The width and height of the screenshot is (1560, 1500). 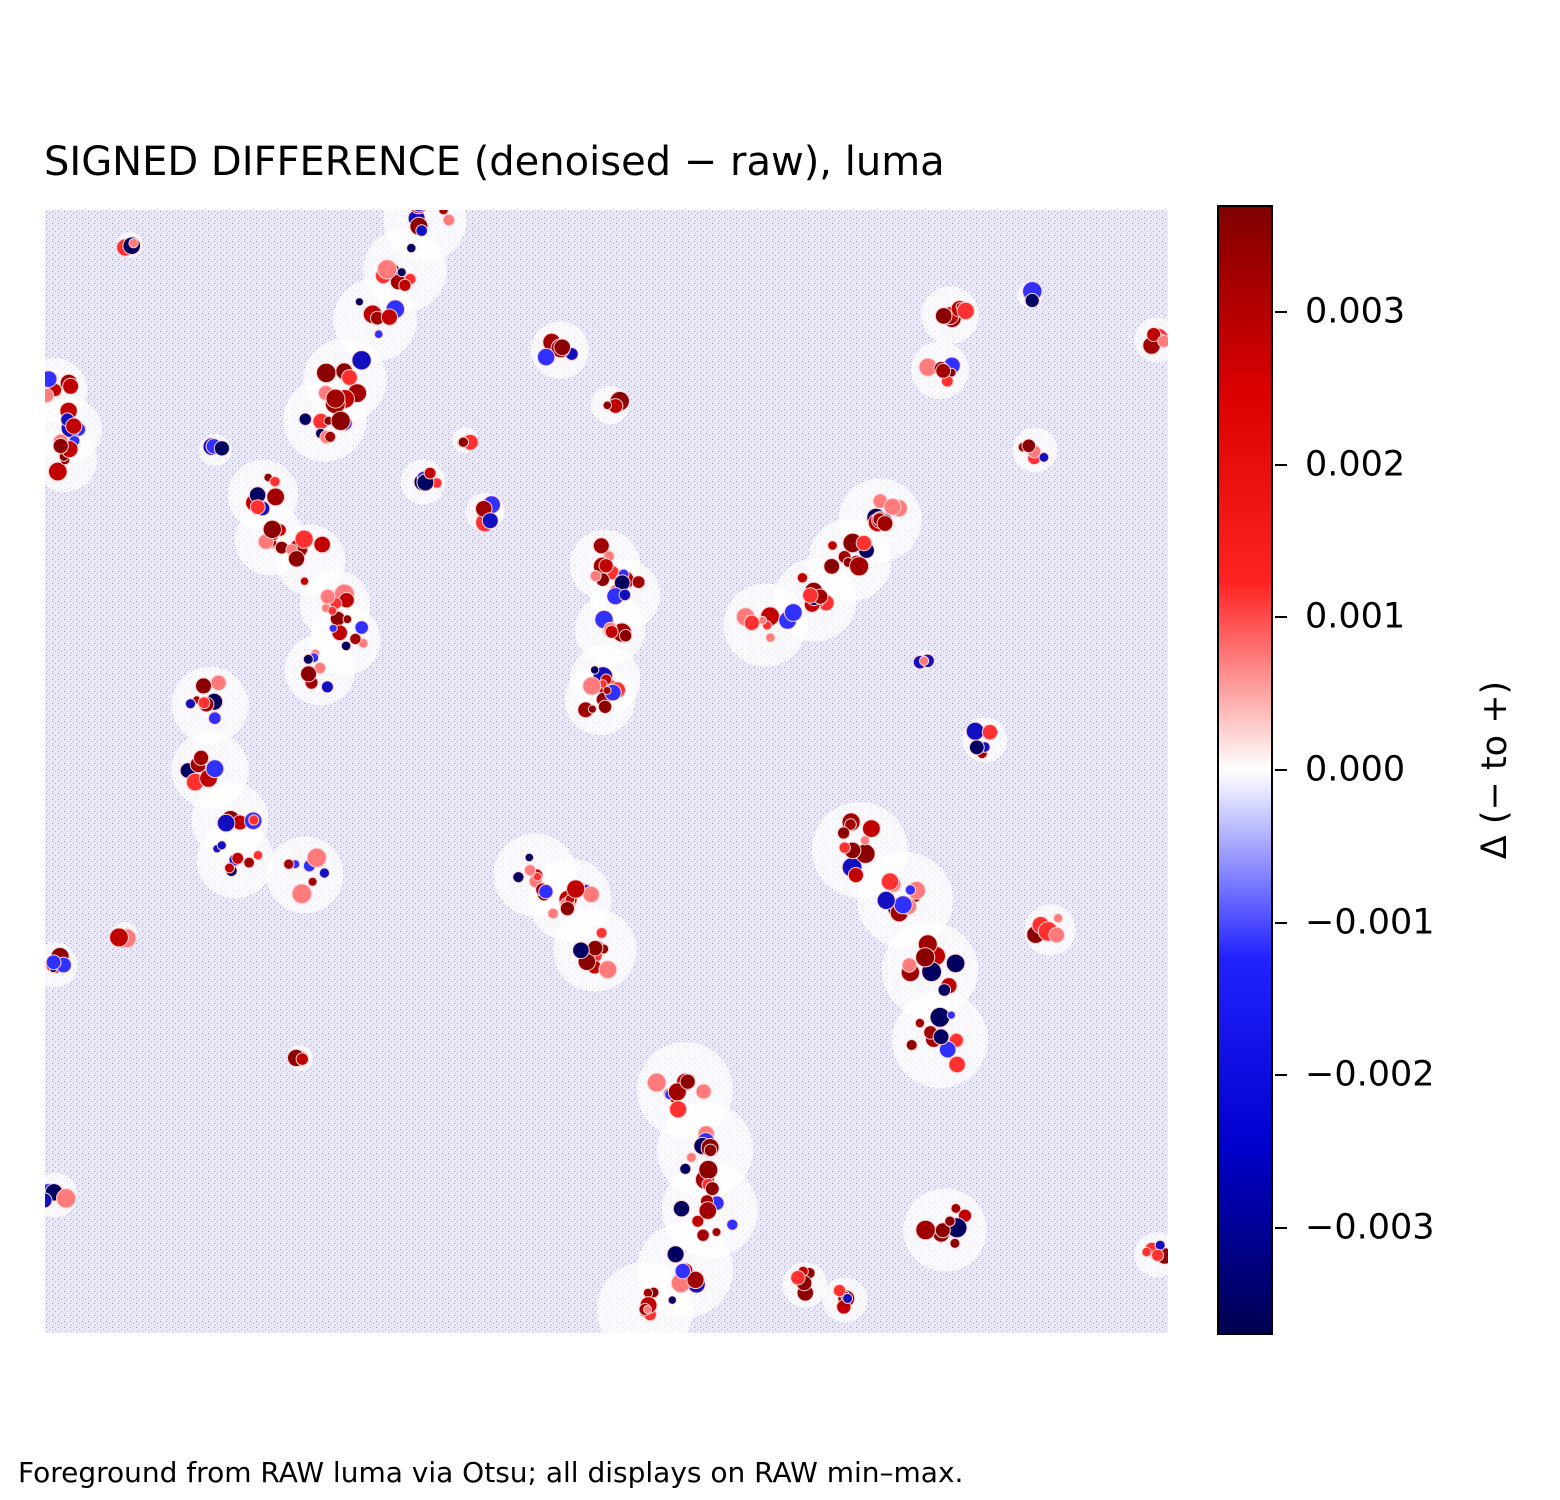 I want to click on colorbar-tick-label: −0.002, so click(x=1370, y=1074).